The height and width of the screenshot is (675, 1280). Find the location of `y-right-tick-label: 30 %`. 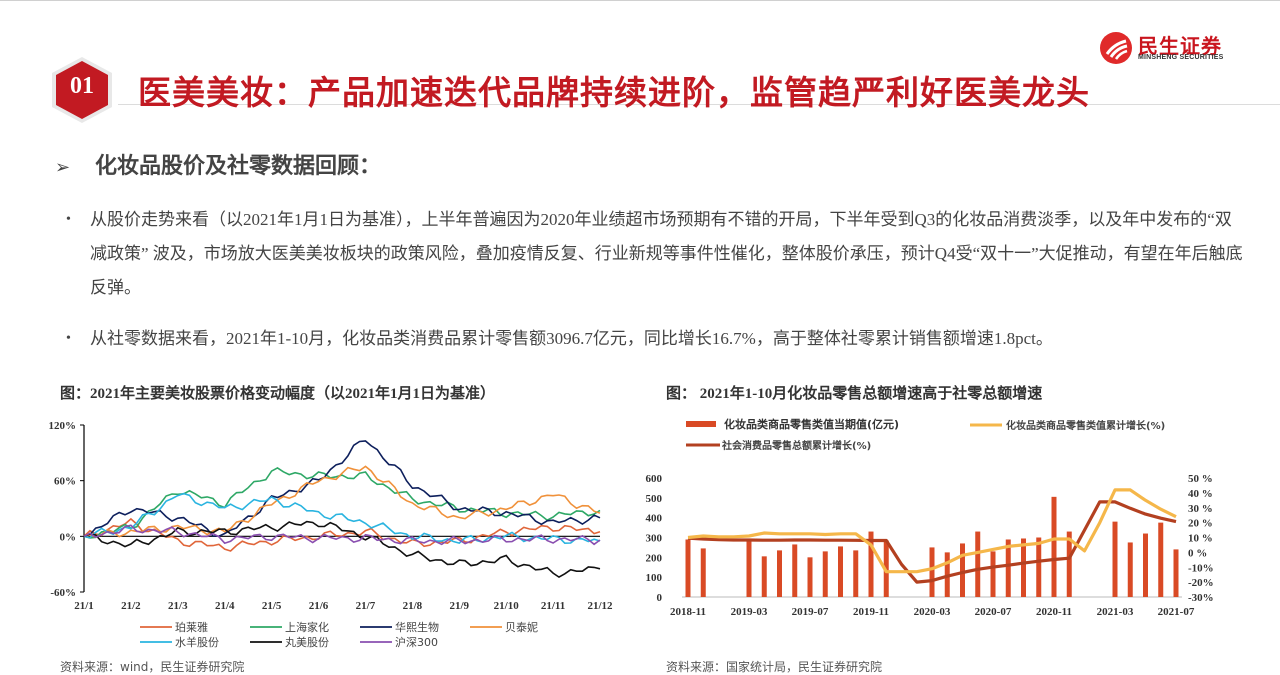

y-right-tick-label: 30 % is located at coordinates (1200, 509).